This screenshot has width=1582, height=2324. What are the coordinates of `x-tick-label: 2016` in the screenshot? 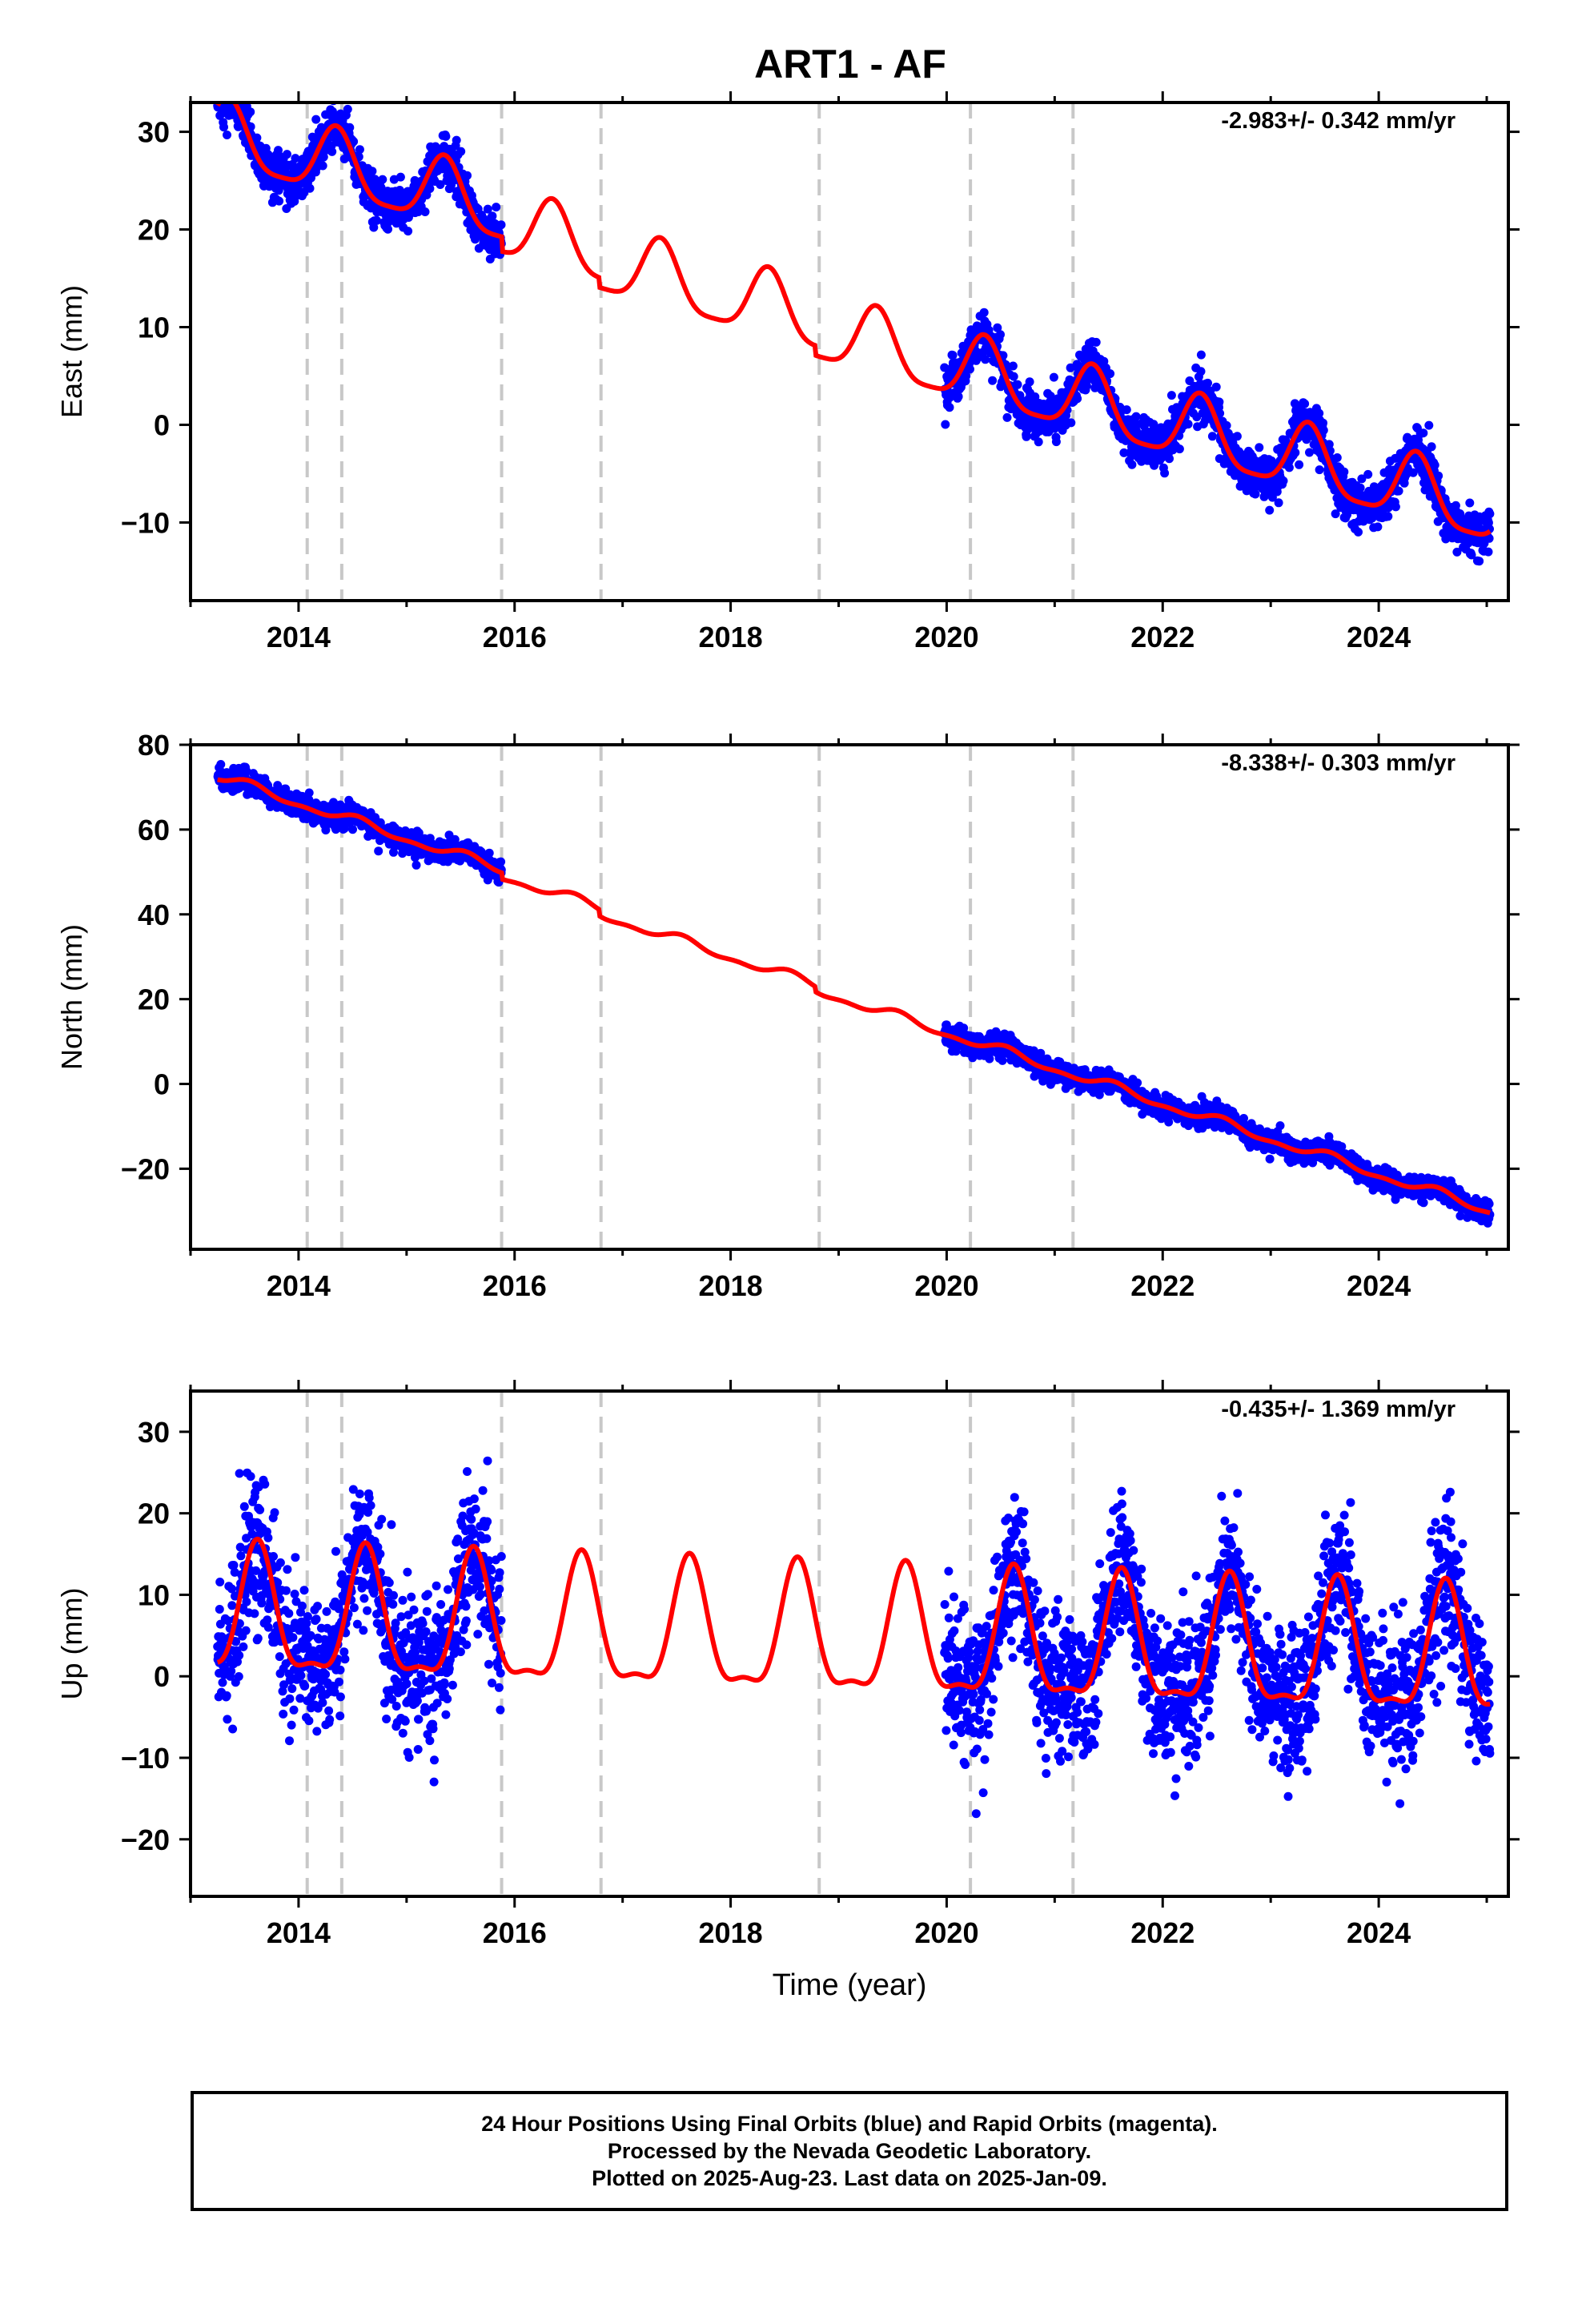 It's located at (515, 637).